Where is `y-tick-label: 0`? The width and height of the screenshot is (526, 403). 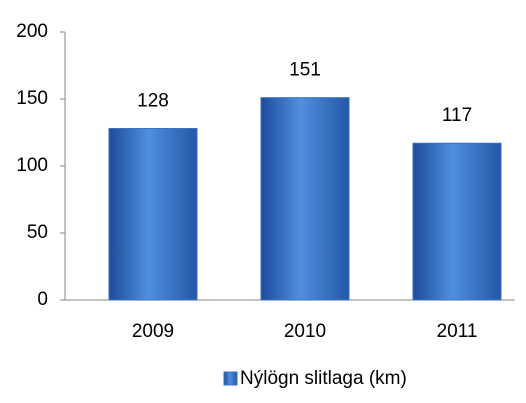 y-tick-label: 0 is located at coordinates (42, 299).